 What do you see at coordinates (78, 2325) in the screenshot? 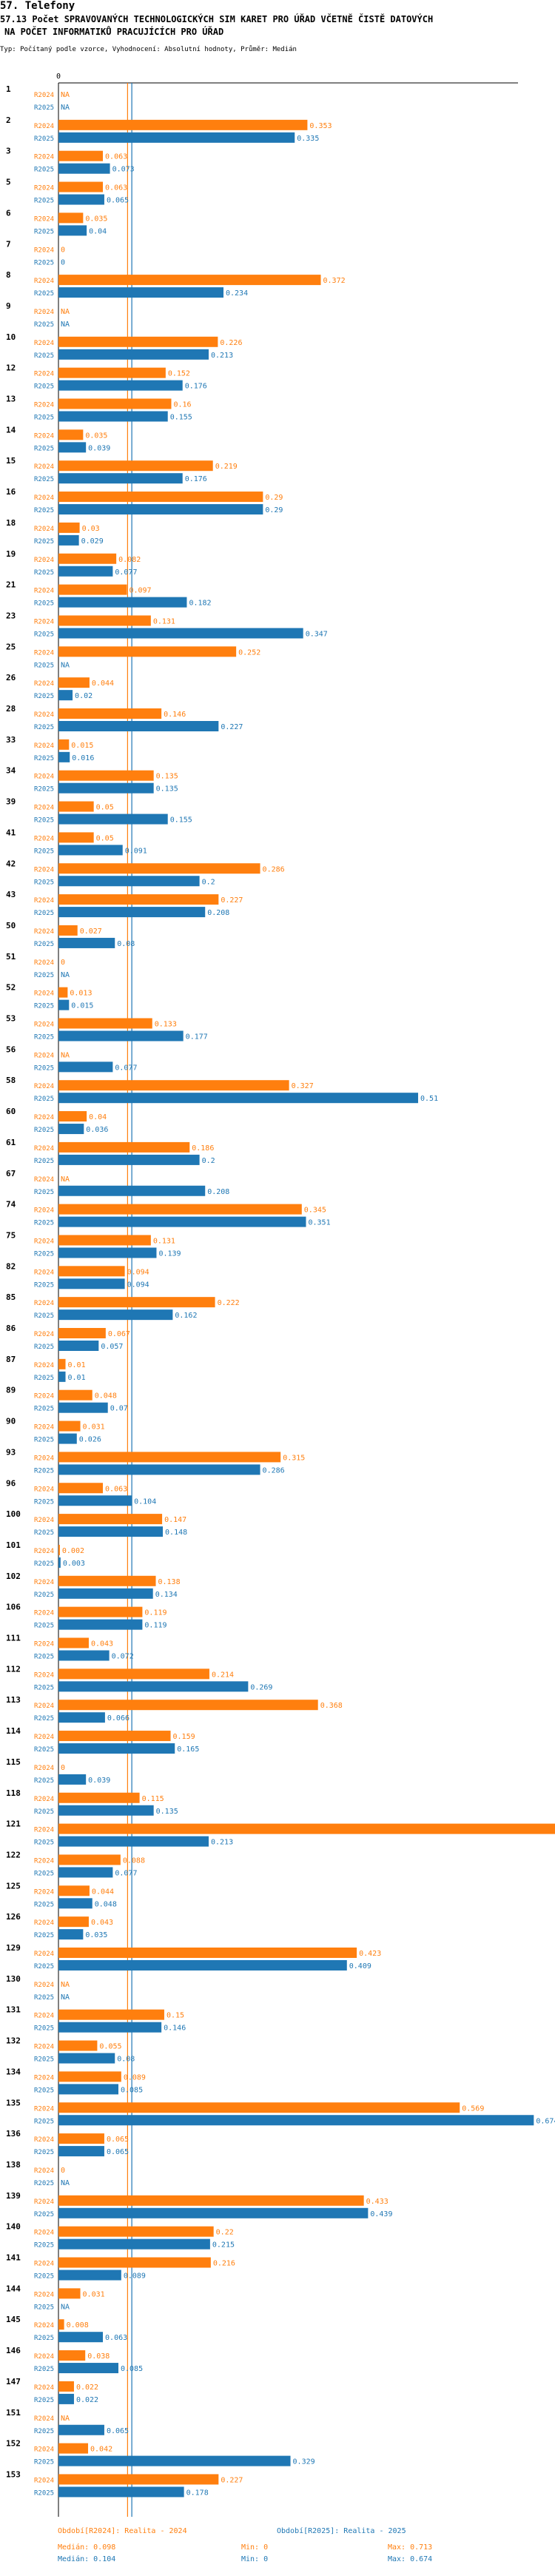
I see `value-label-r2024: 0.008` at bounding box center [78, 2325].